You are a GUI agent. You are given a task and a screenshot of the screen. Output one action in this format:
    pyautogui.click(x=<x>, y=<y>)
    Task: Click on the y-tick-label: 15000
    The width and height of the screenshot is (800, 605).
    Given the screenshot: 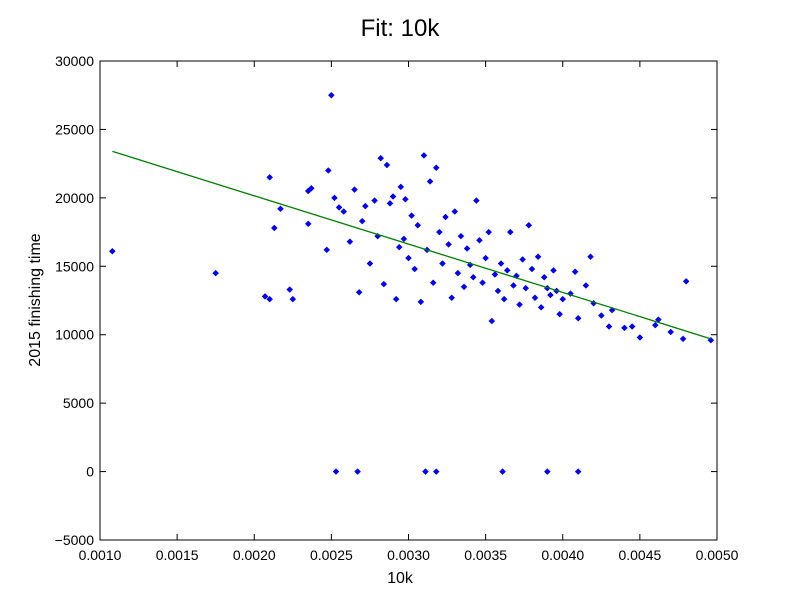 What is the action you would take?
    pyautogui.click(x=74, y=266)
    